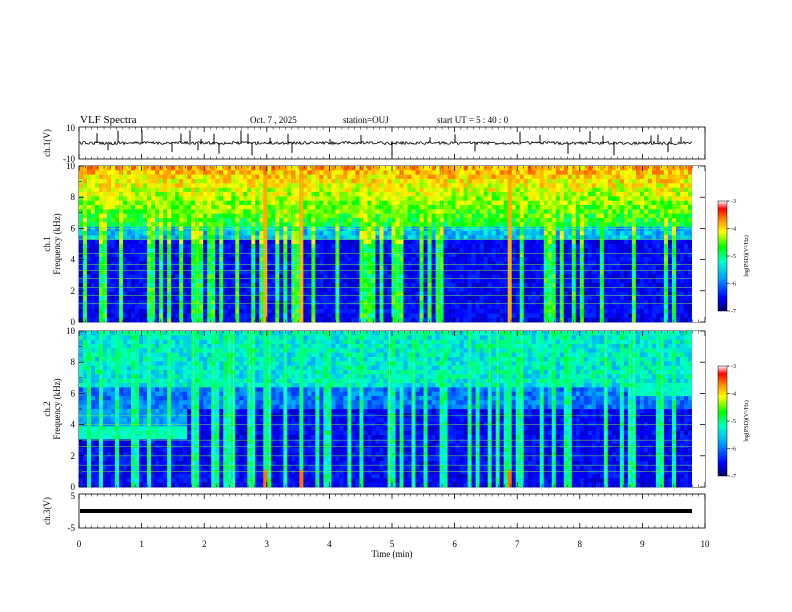  I want to click on date-label: Oct. 7 , 2025, so click(273, 120).